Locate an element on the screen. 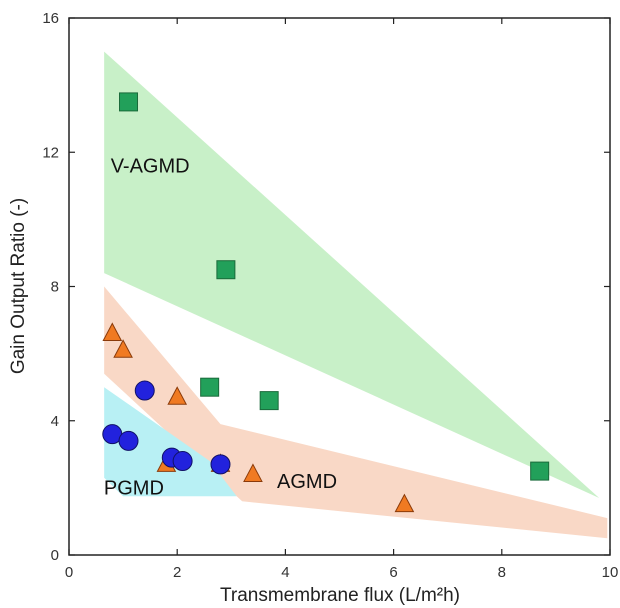  x-tick-label: 10 is located at coordinates (610, 572).